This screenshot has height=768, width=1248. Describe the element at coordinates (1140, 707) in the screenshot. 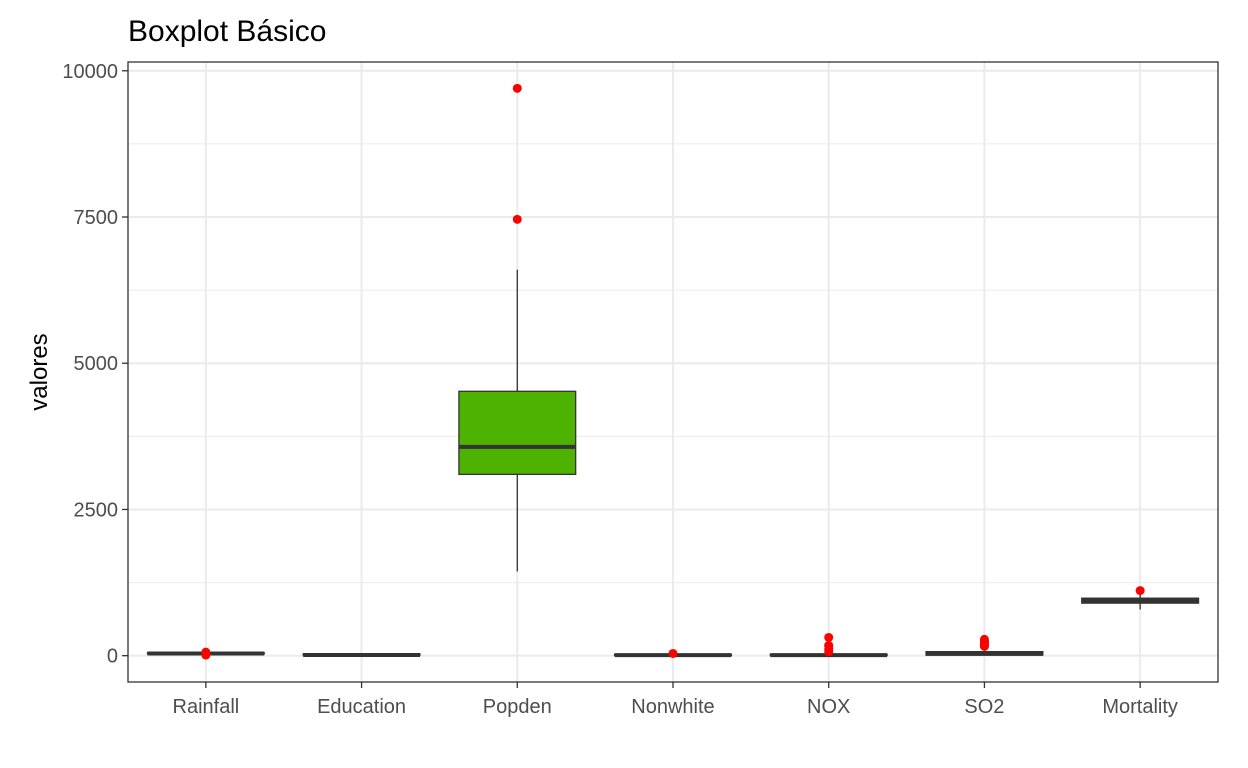

I see `x-tick-label: Mortality` at that location.